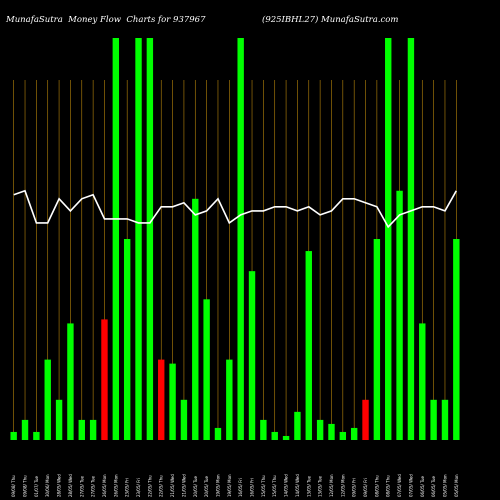  What do you see at coordinates (47, 485) in the screenshot?
I see `x-tick-label: 30/06/ Mon` at bounding box center [47, 485].